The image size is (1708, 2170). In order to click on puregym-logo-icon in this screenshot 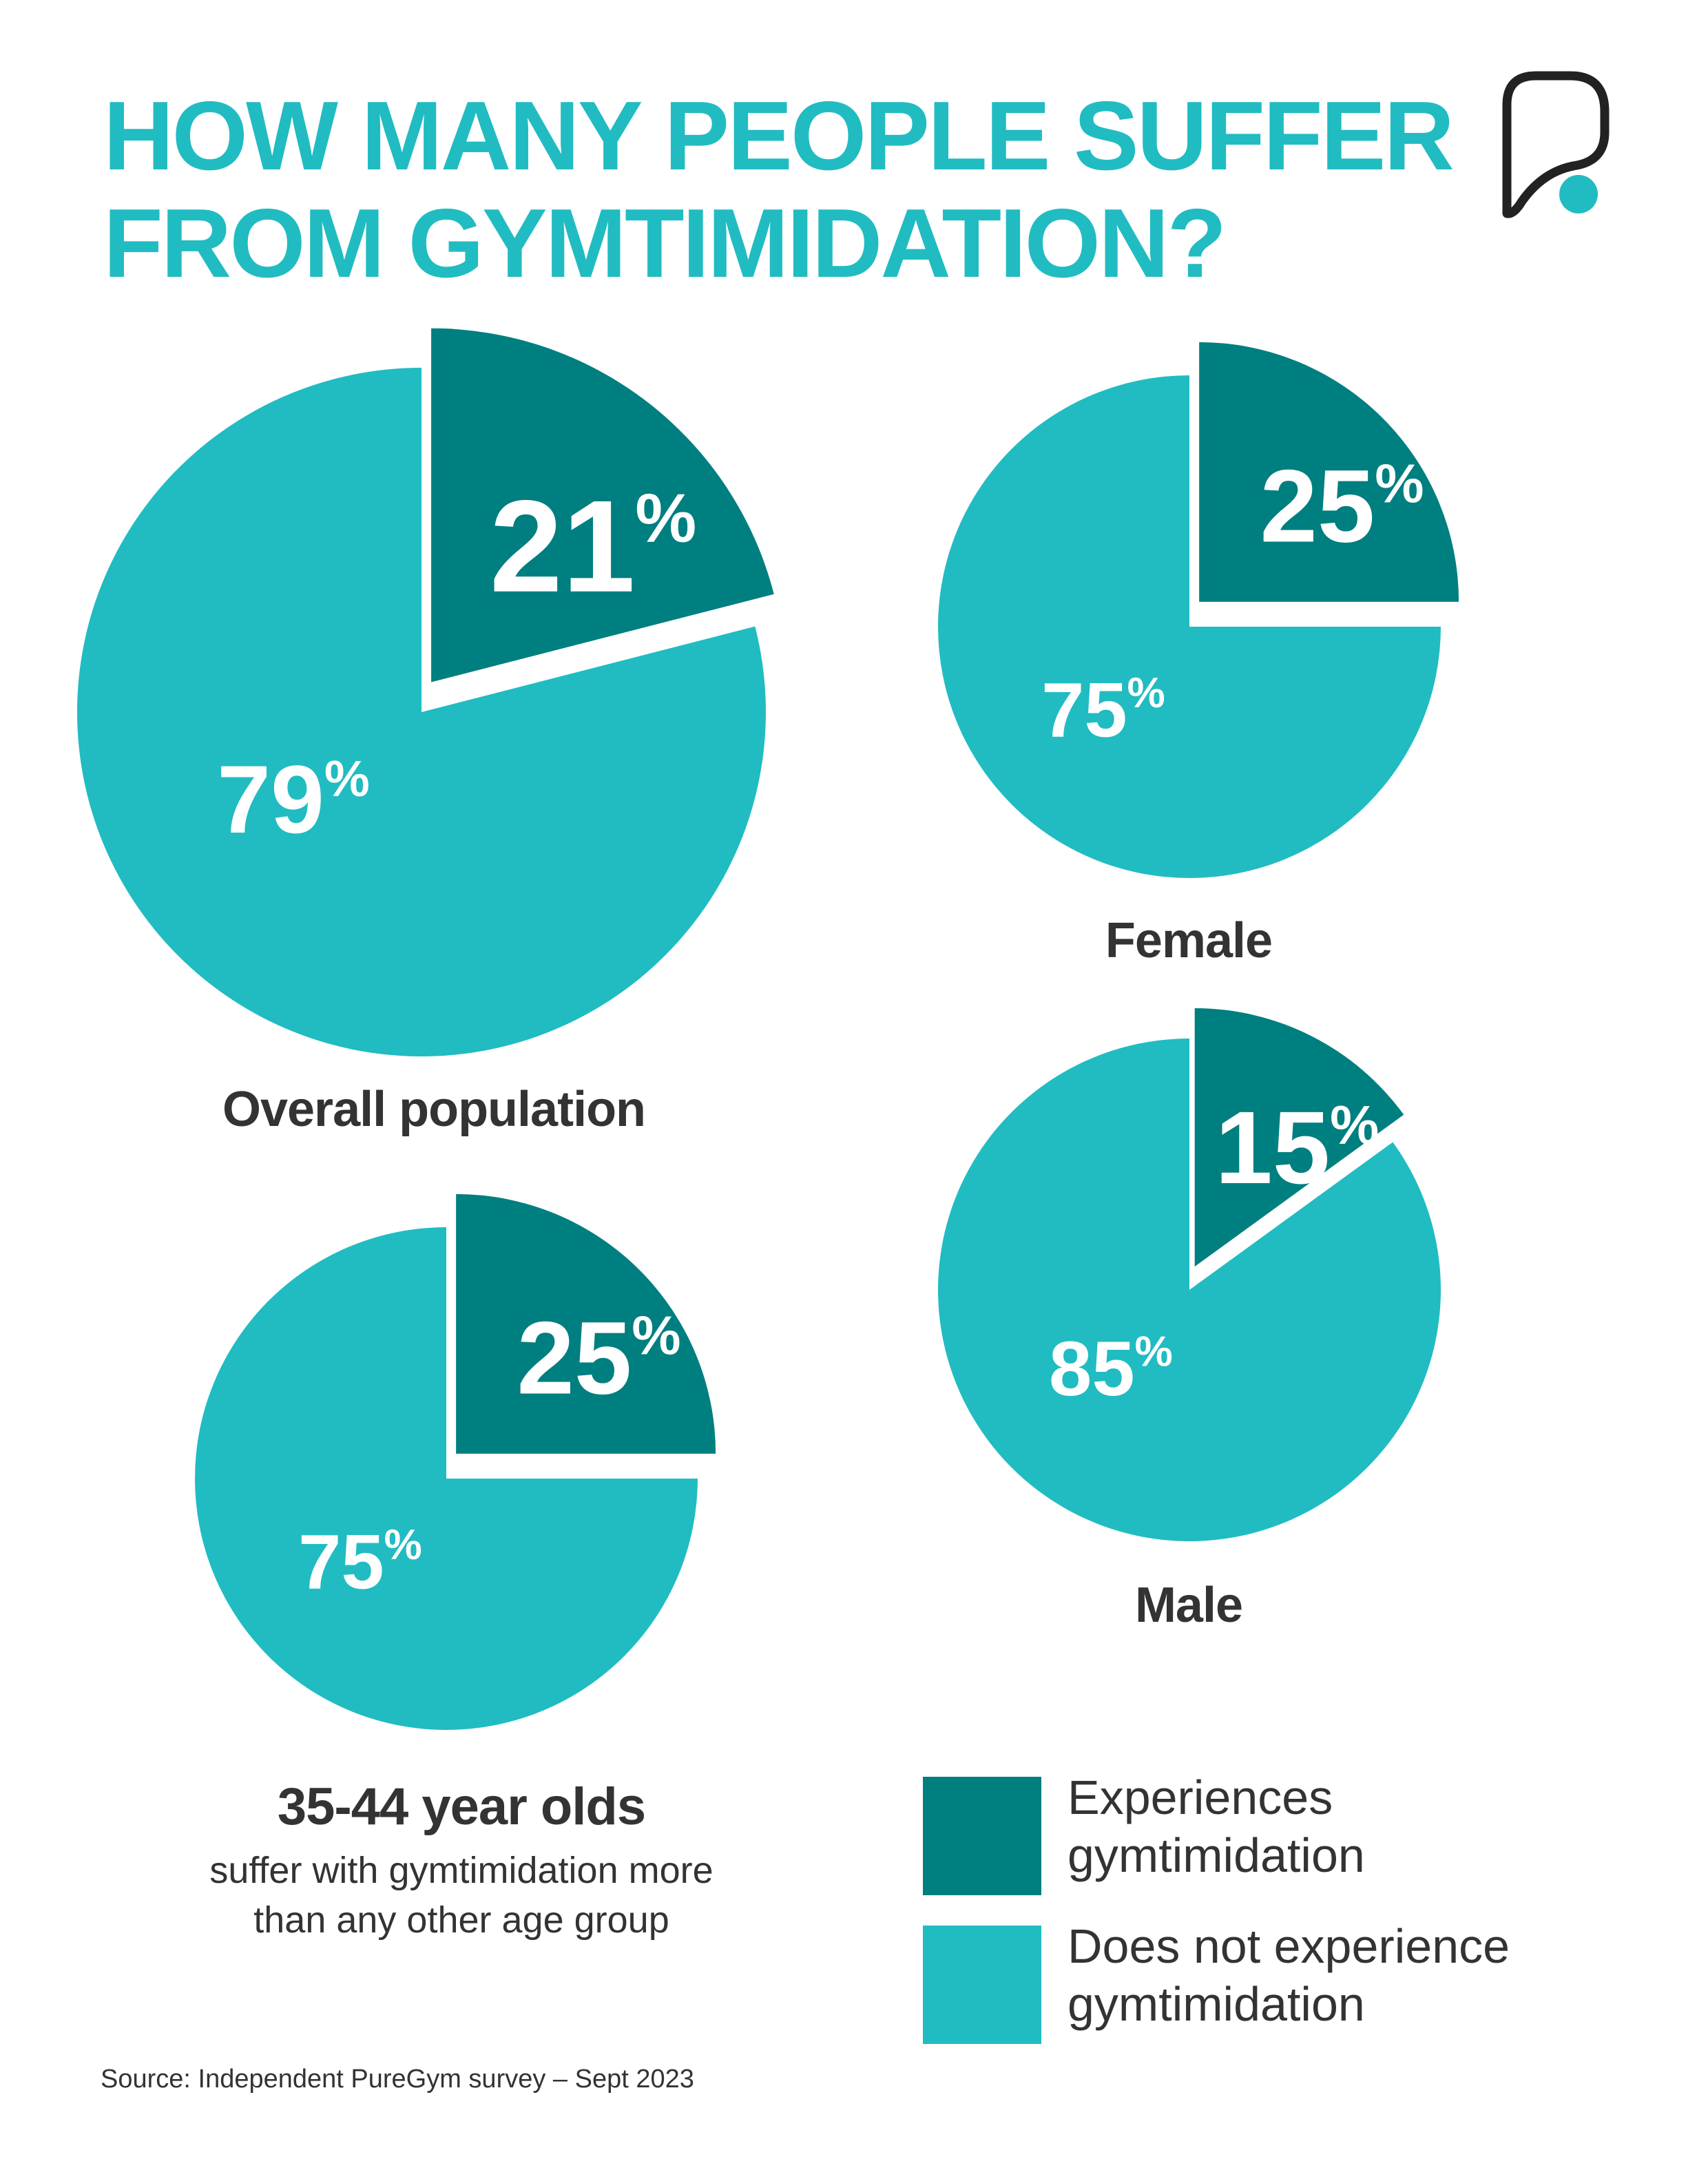, I will do `click(1556, 144)`.